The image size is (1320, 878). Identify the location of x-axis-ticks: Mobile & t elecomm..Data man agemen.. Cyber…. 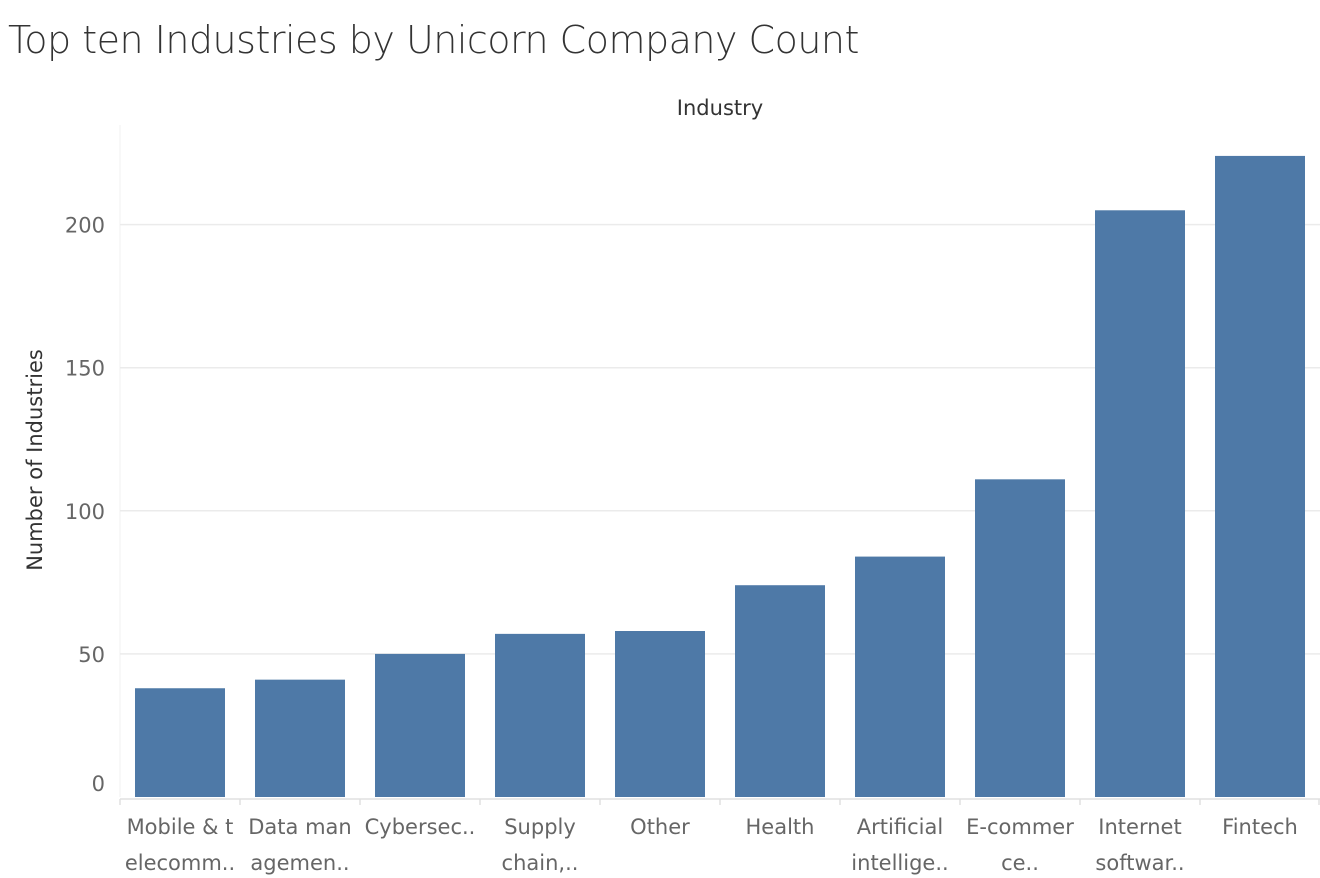
(719, 837).